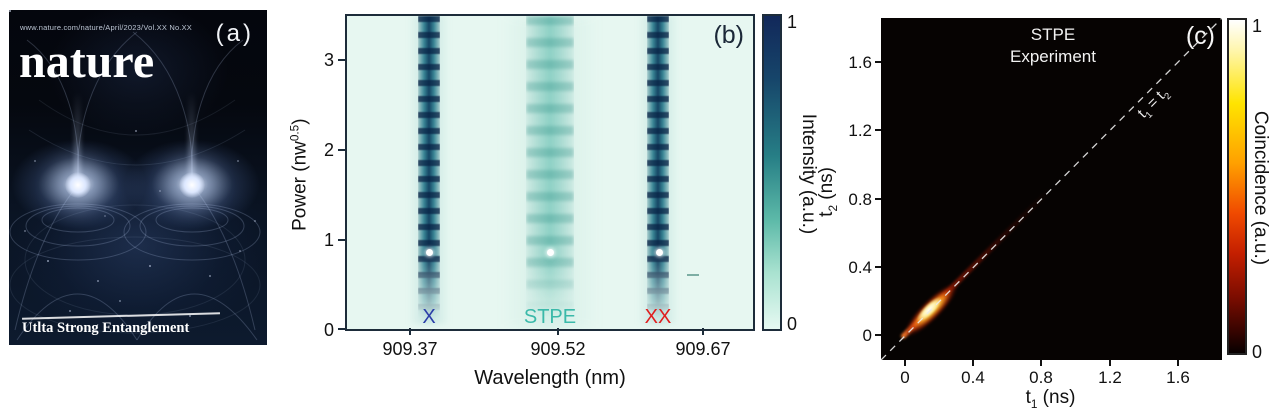 The width and height of the screenshot is (1269, 415). What do you see at coordinates (410, 349) in the screenshot?
I see `b-xtick-label-1: 909.37` at bounding box center [410, 349].